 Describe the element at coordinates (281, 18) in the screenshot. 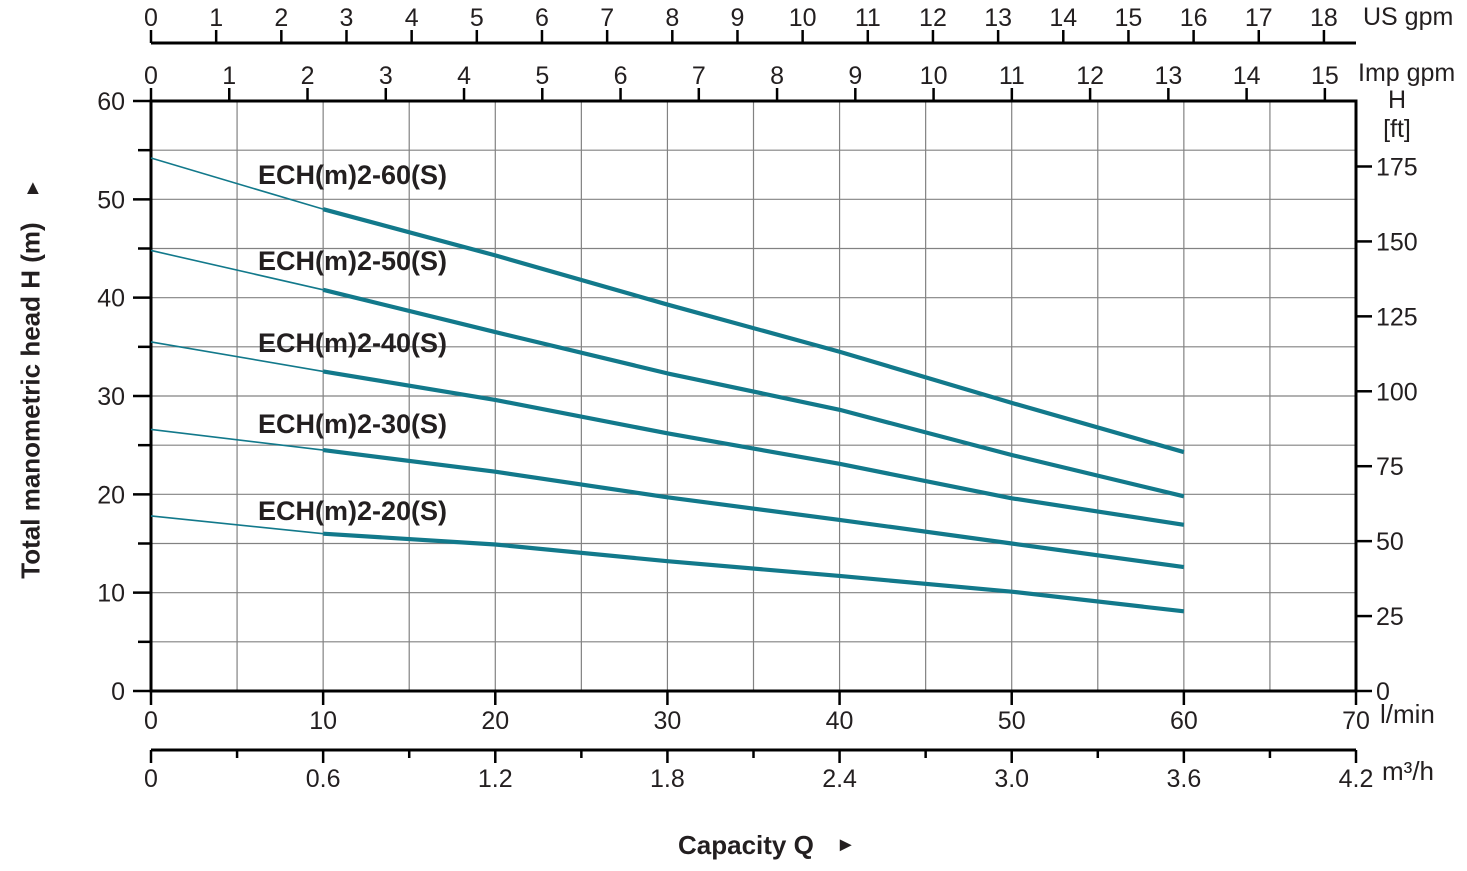

I see `us-gpm-tick-label: 2` at that location.